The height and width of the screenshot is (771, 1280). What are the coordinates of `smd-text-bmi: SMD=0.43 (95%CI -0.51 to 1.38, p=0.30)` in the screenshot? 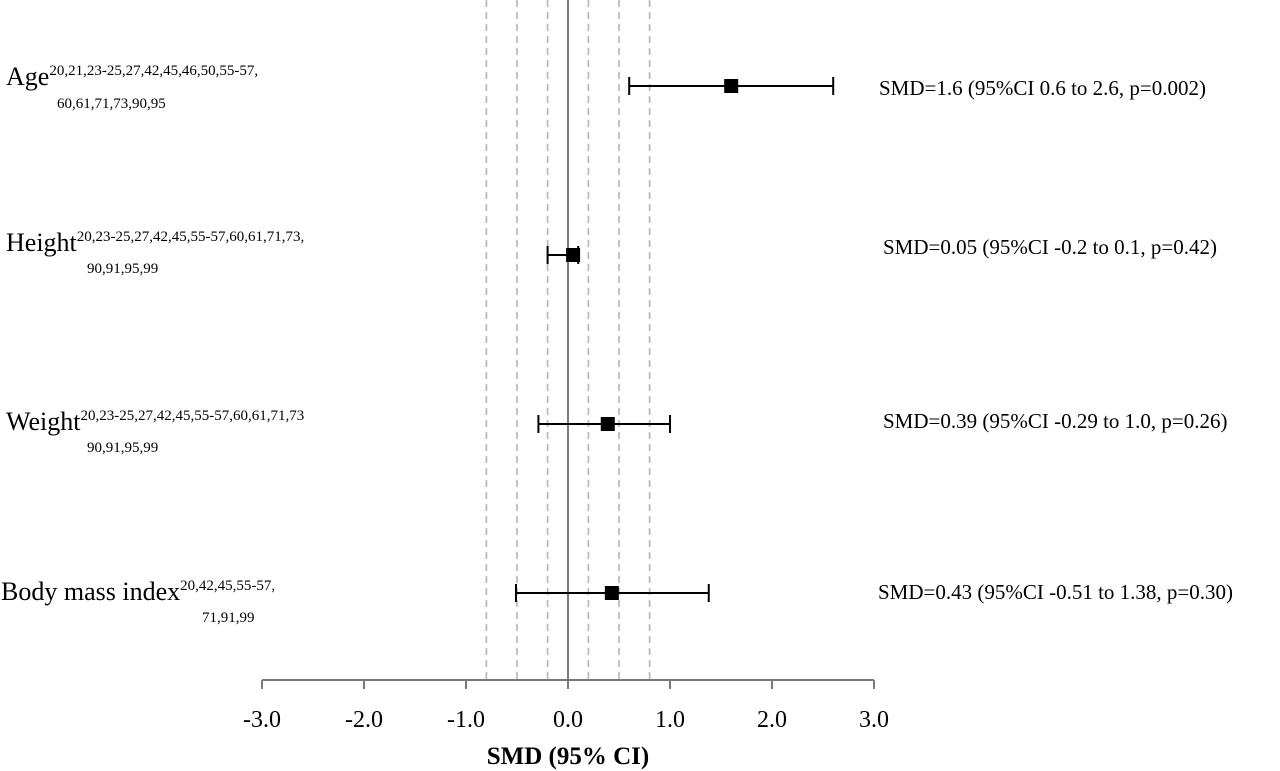 It's located at (1056, 592).